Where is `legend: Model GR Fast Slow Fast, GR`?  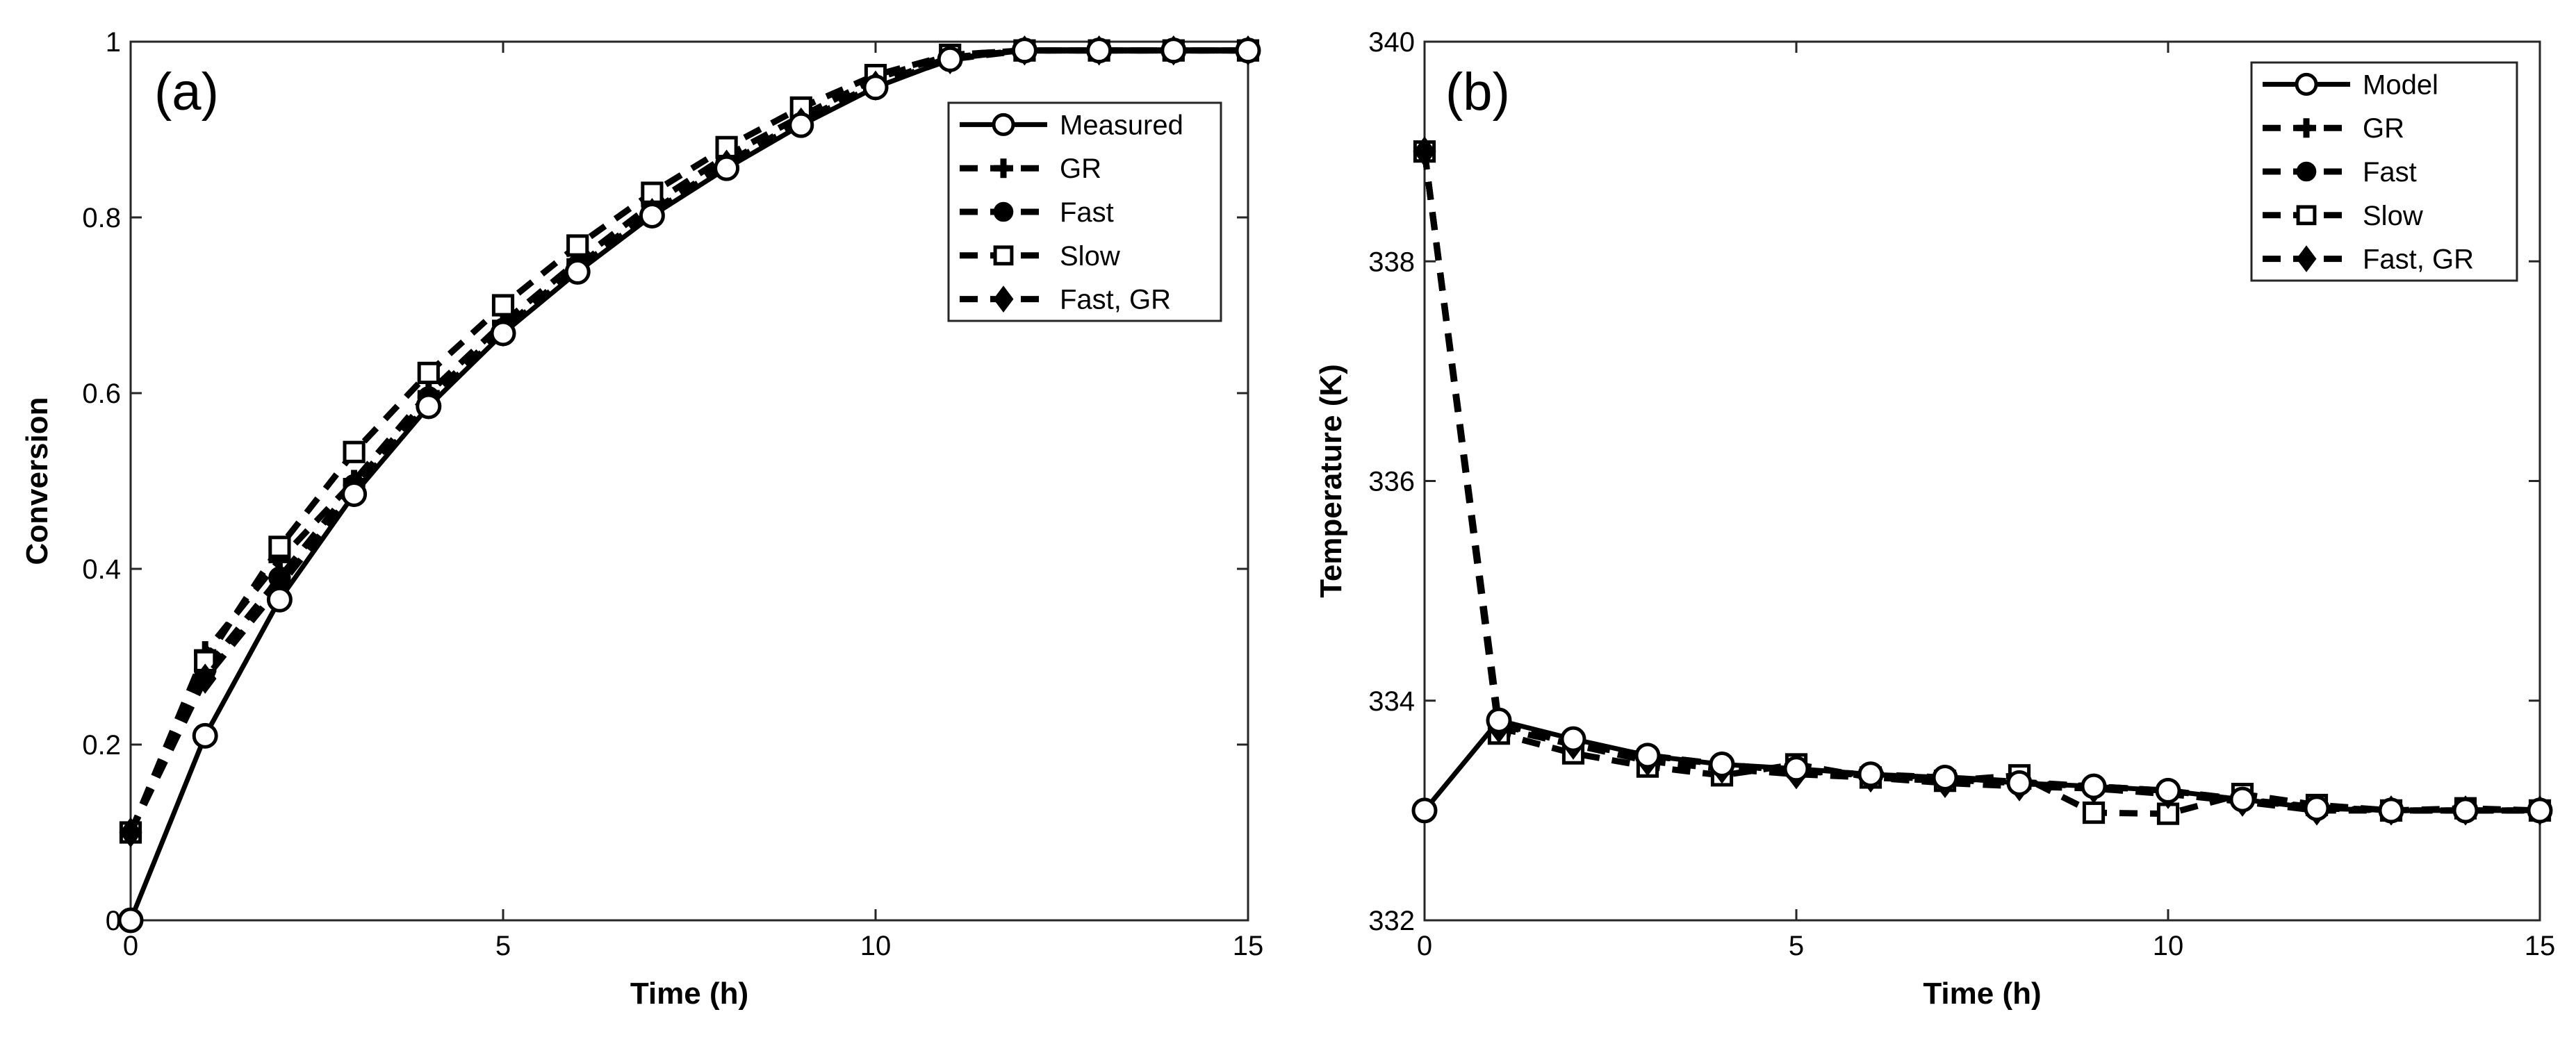 legend: Model GR Fast Slow Fast, GR is located at coordinates (2384, 171).